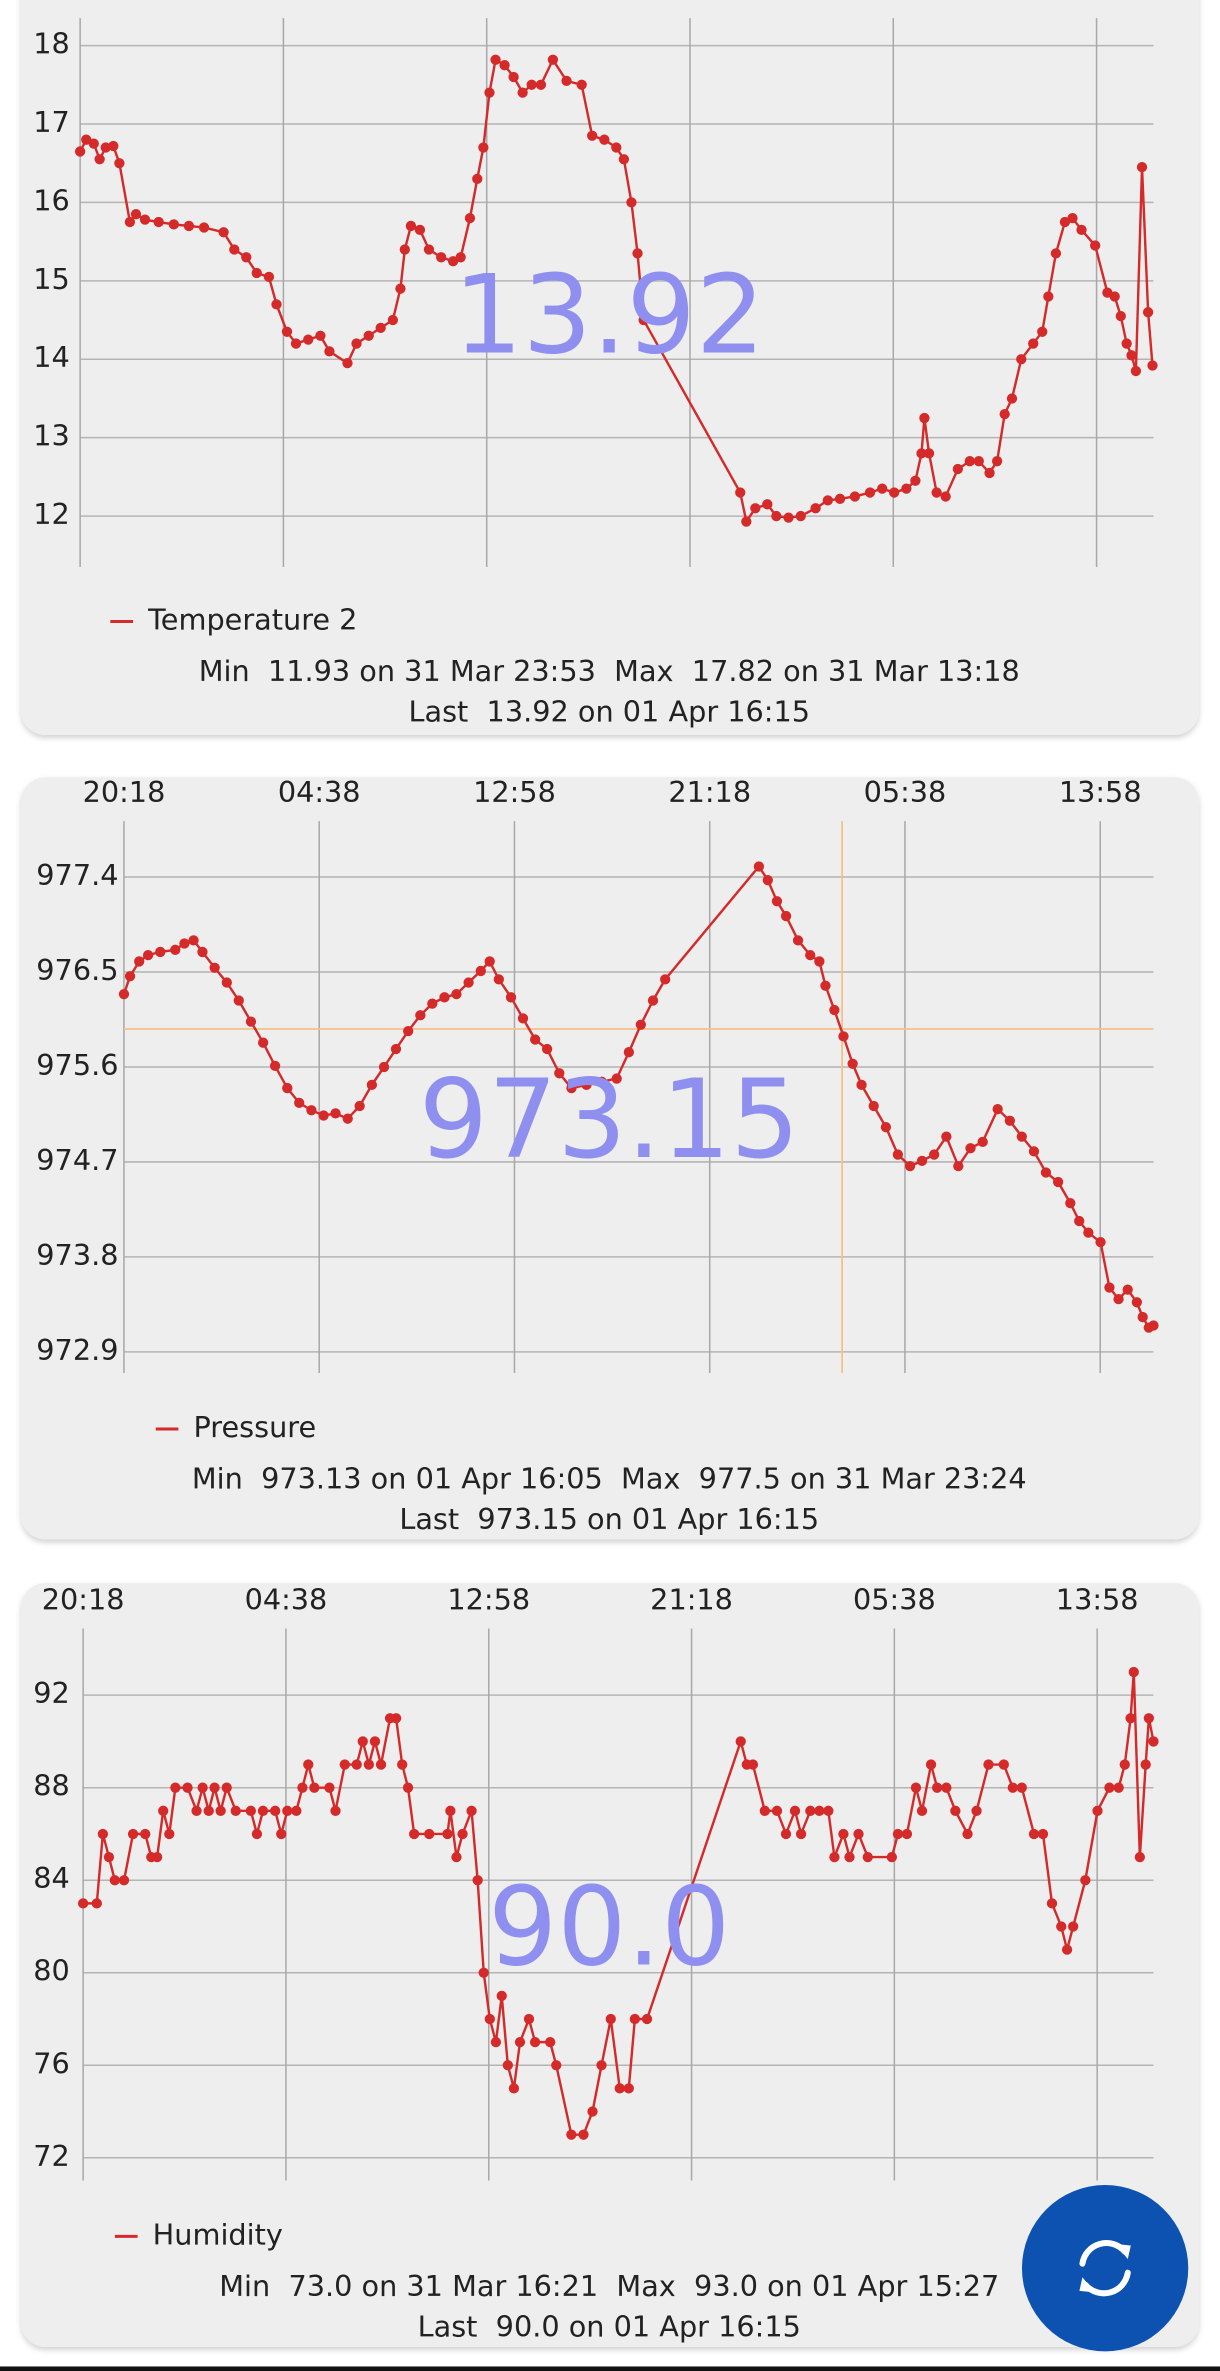 The image size is (1220, 2371). I want to click on fab, so click(1105, 2268).